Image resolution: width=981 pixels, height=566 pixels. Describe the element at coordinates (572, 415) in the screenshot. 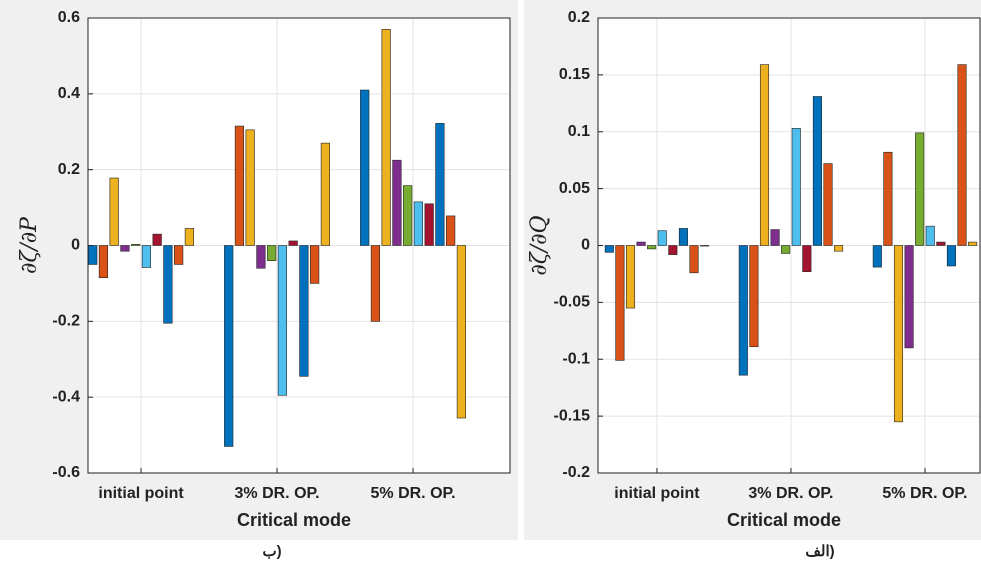

I see `y-tick-label: -0.15` at that location.